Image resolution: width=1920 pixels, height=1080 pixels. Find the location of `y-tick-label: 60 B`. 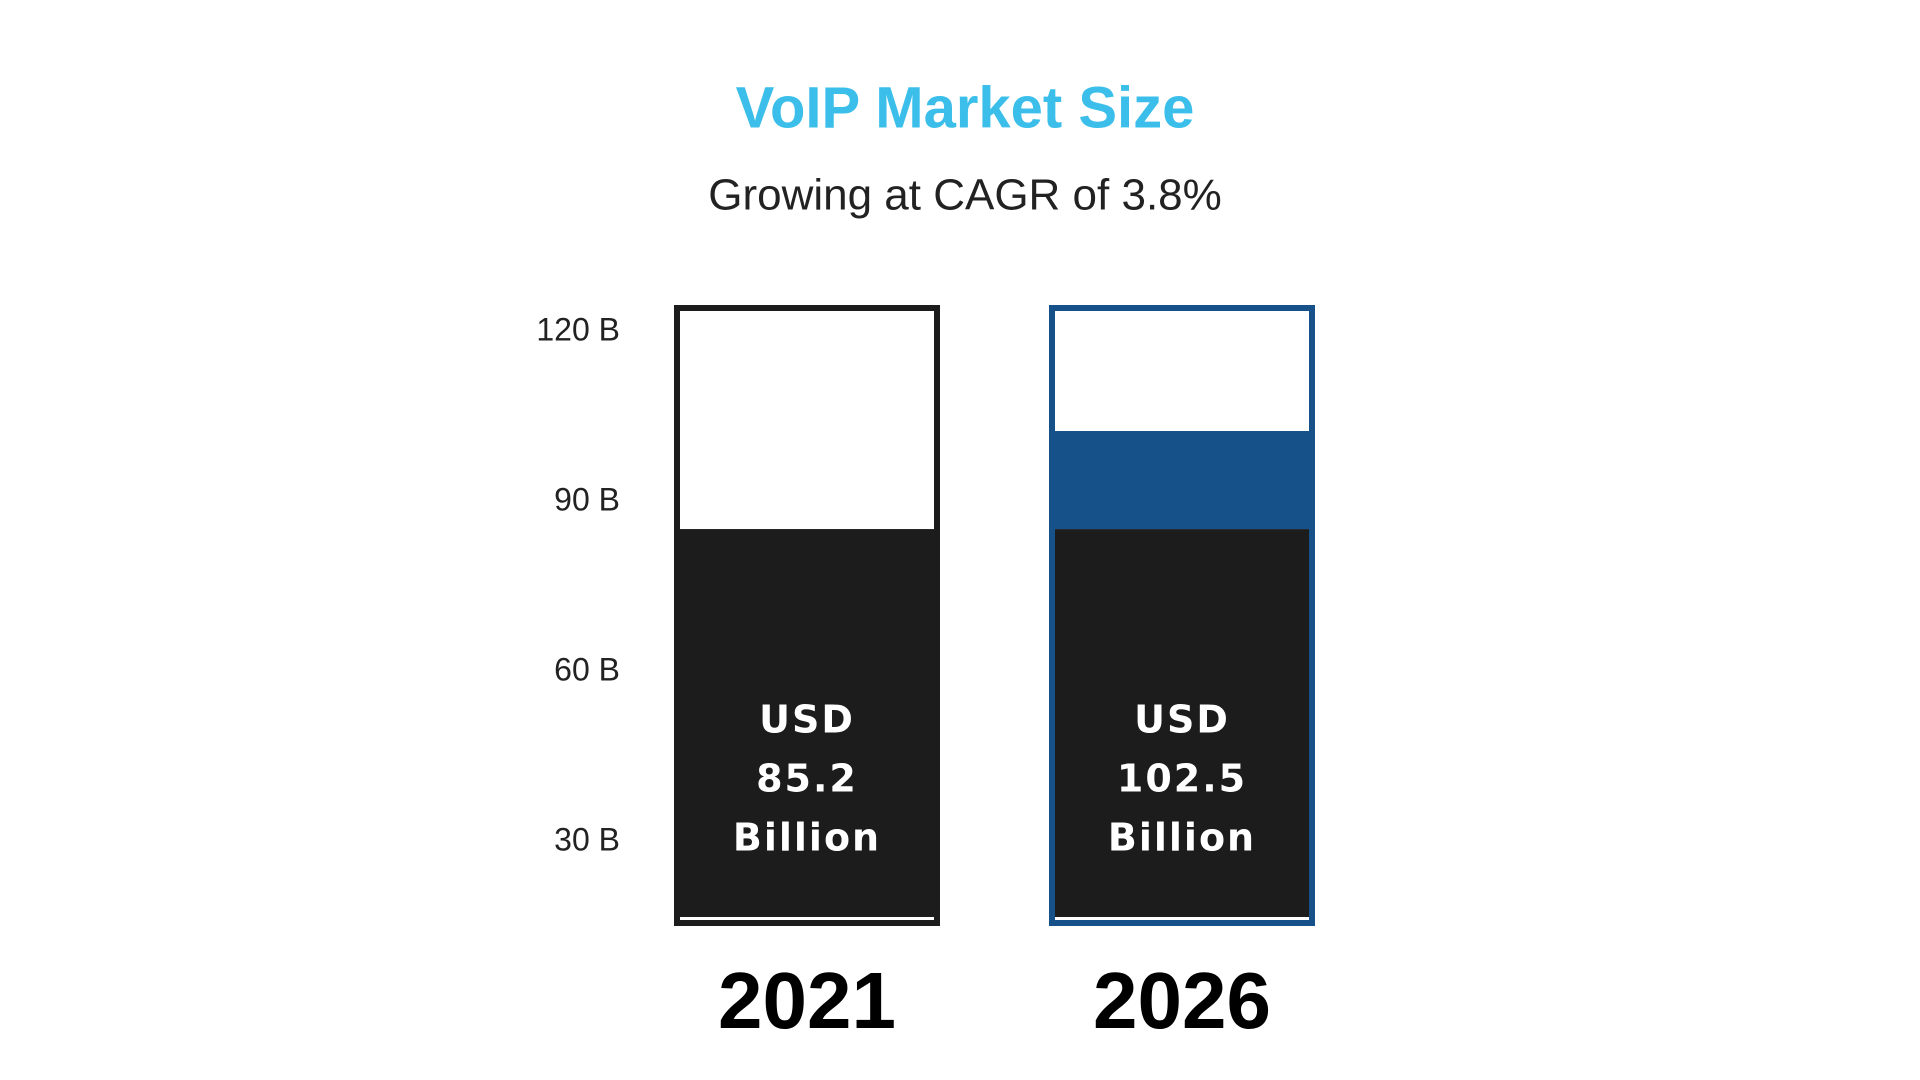

y-tick-label: 60 B is located at coordinates (587, 669).